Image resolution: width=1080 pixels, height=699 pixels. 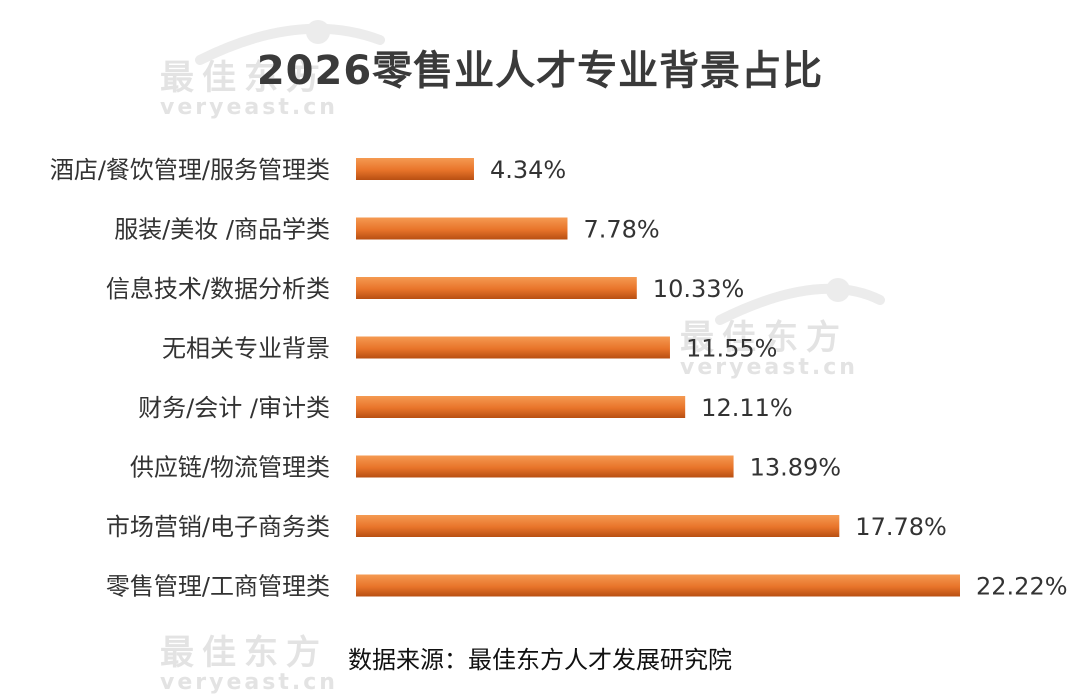 I want to click on value-label: 7.78%, so click(x=621, y=230).